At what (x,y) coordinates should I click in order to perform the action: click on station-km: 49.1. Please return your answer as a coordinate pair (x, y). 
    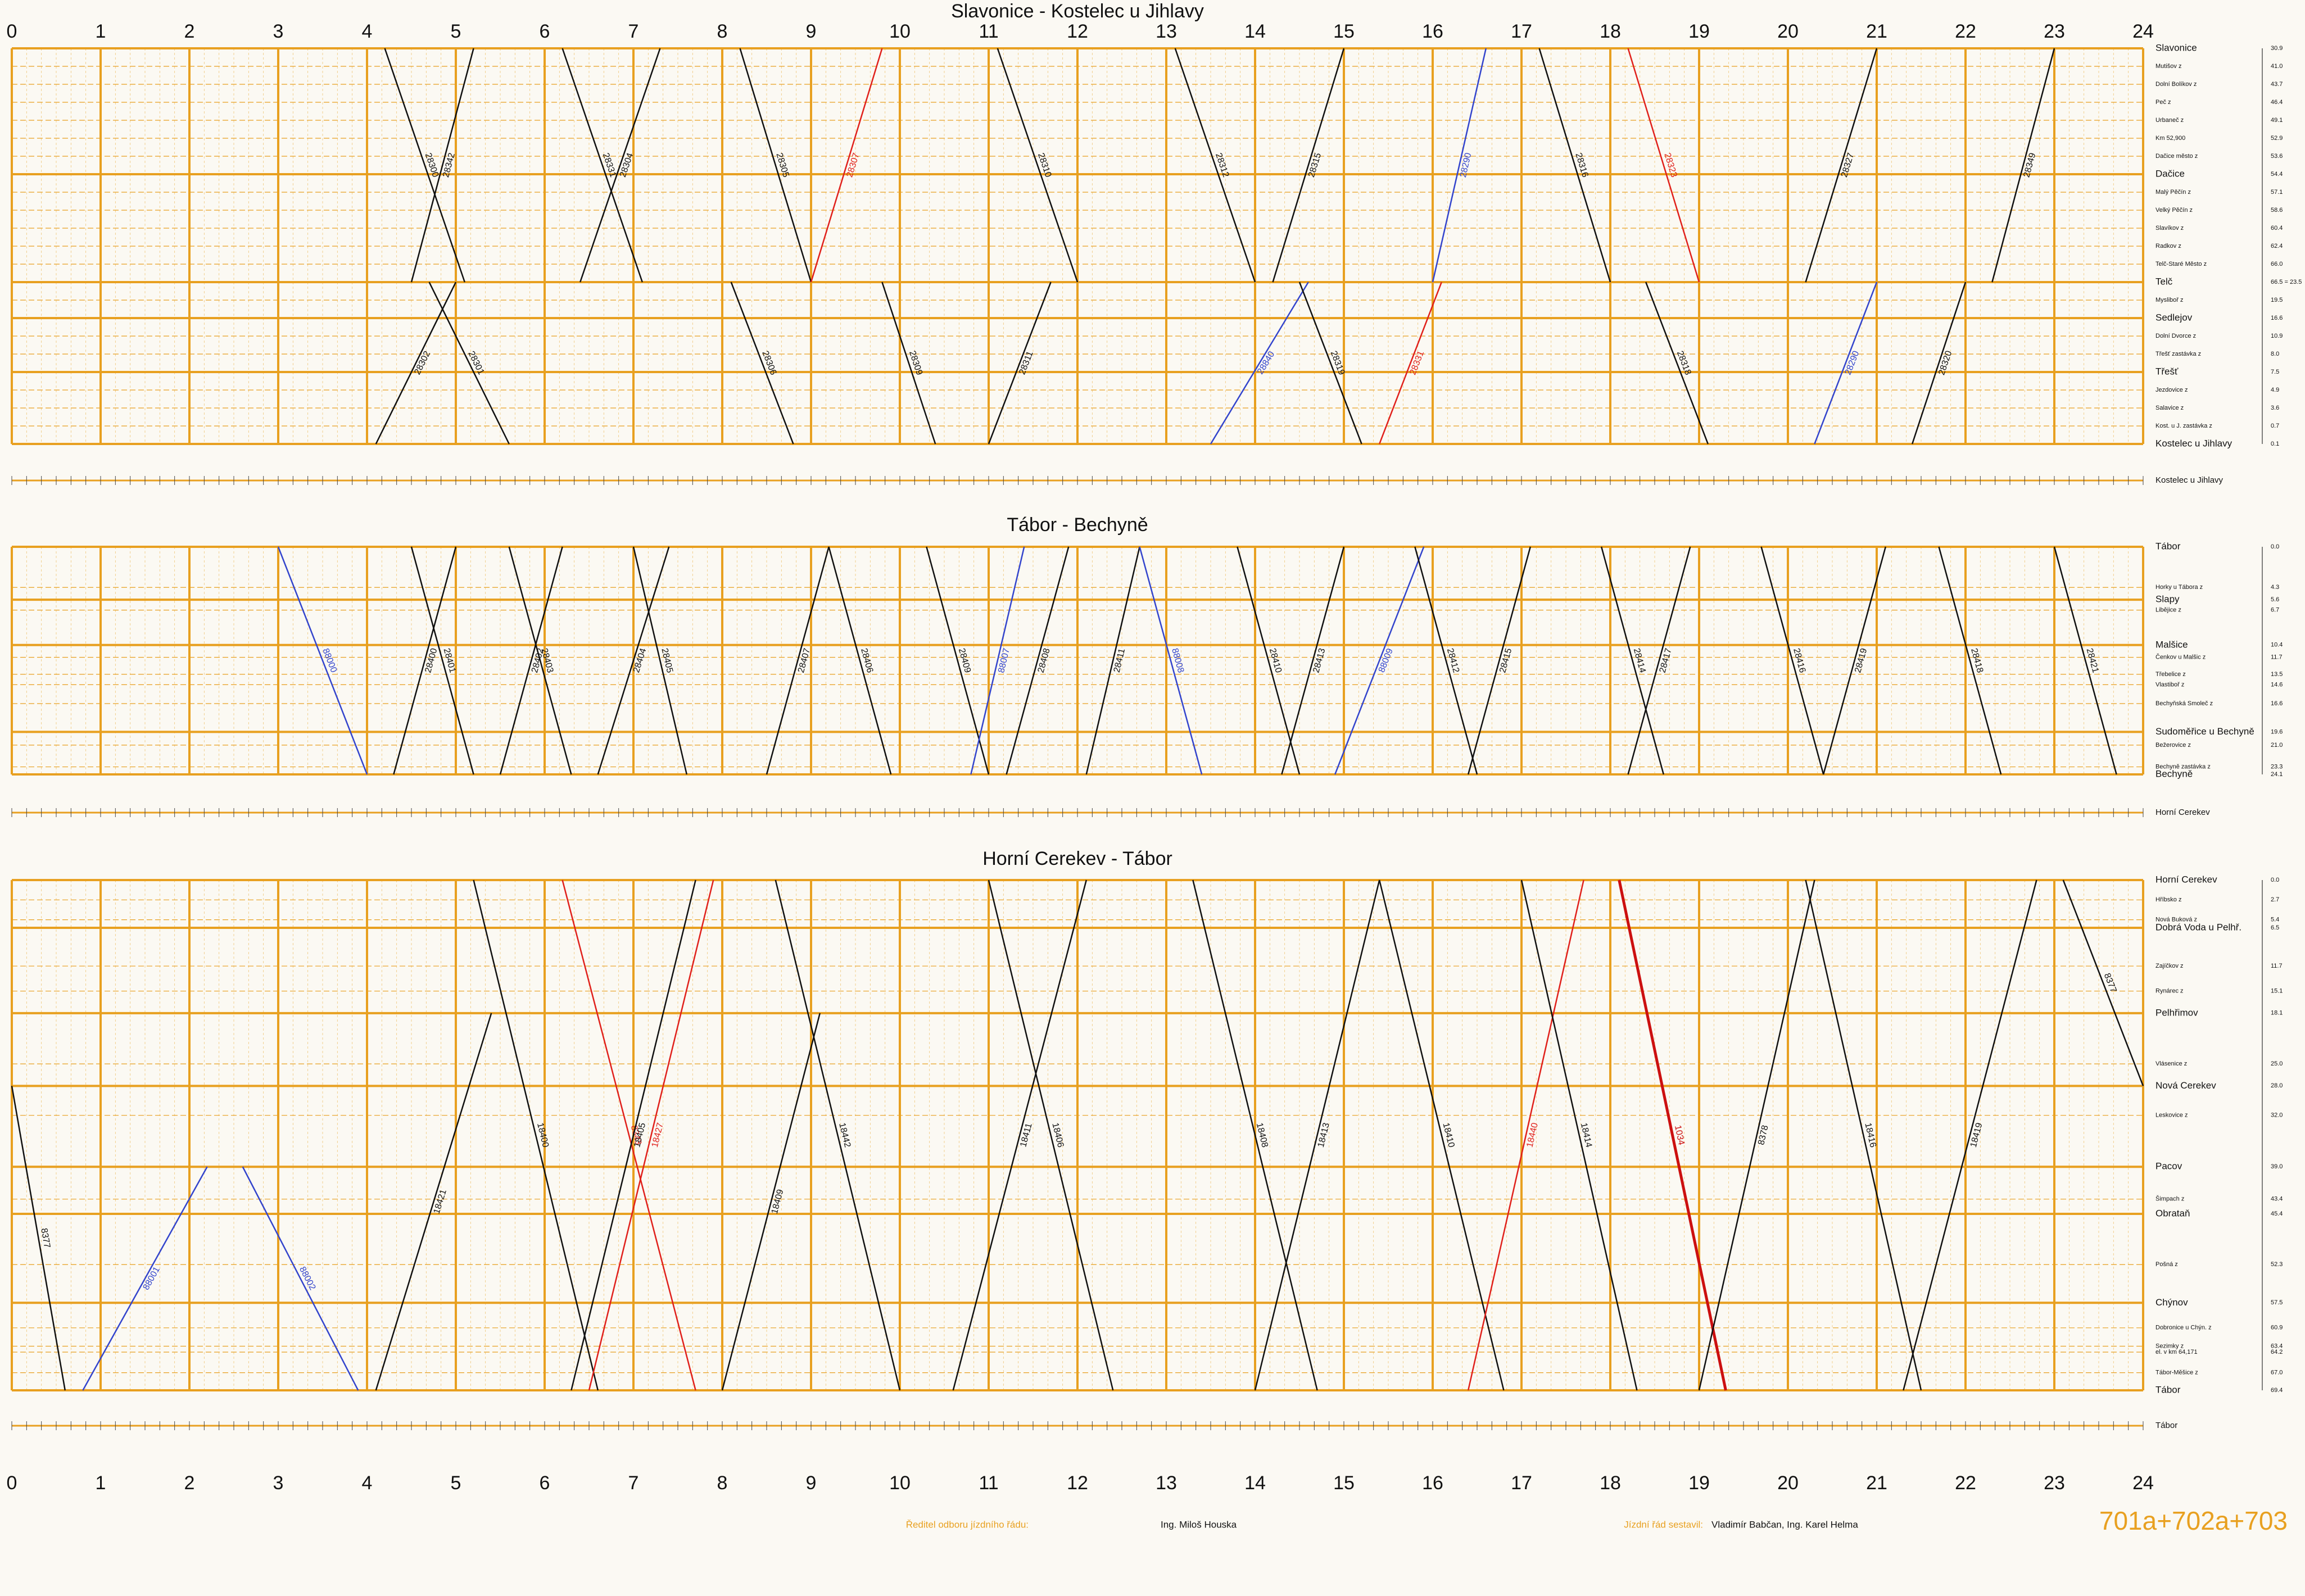
    Looking at the image, I should click on (2277, 121).